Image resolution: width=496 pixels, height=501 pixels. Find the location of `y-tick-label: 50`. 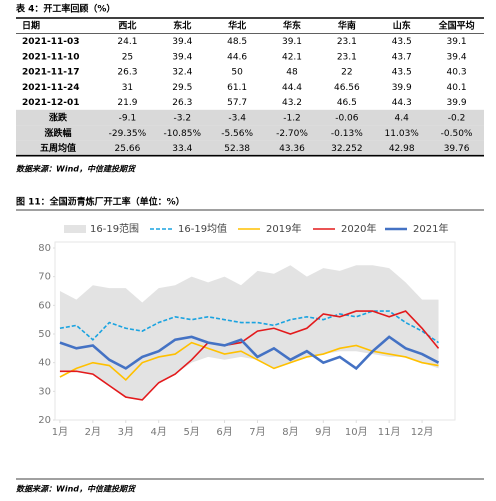

y-tick-label: 50 is located at coordinates (44, 334).